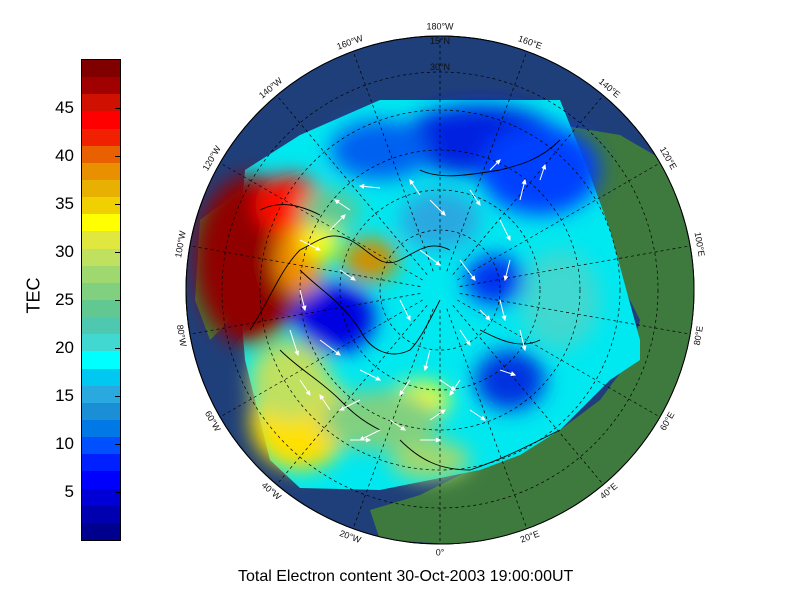 The image size is (800, 600). Describe the element at coordinates (64, 299) in the screenshot. I see `colorbar-tick-label: 25` at that location.